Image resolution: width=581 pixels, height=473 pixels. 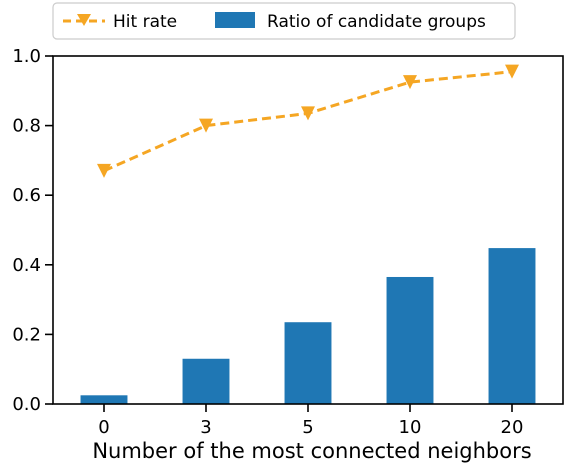 I want to click on x-tick-label-0: 0, so click(x=103, y=427).